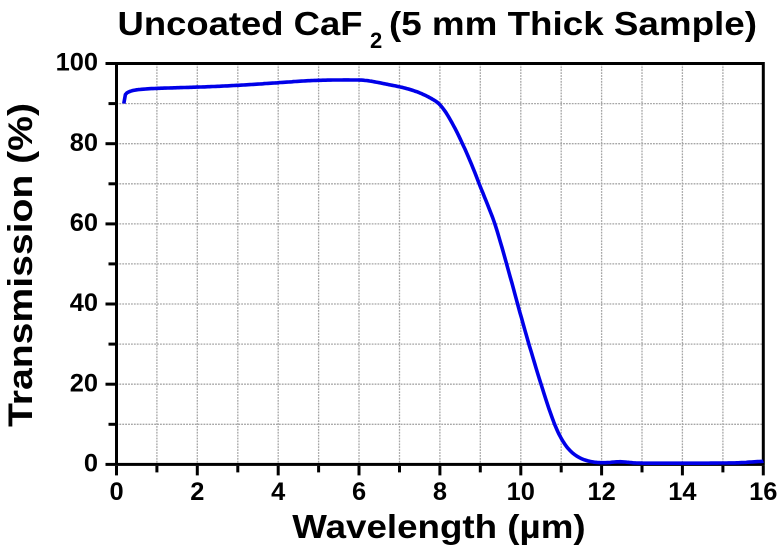 Image resolution: width=780 pixels, height=549 pixels. What do you see at coordinates (601, 492) in the screenshot?
I see `svg-text: 12` at bounding box center [601, 492].